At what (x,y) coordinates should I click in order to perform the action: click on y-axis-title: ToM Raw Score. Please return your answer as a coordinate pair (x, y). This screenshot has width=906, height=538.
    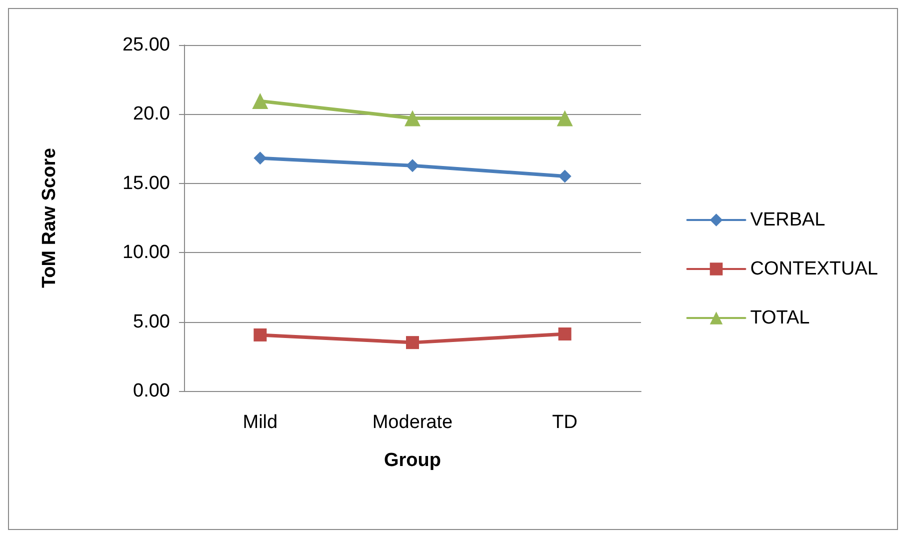
    Looking at the image, I should click on (49, 218).